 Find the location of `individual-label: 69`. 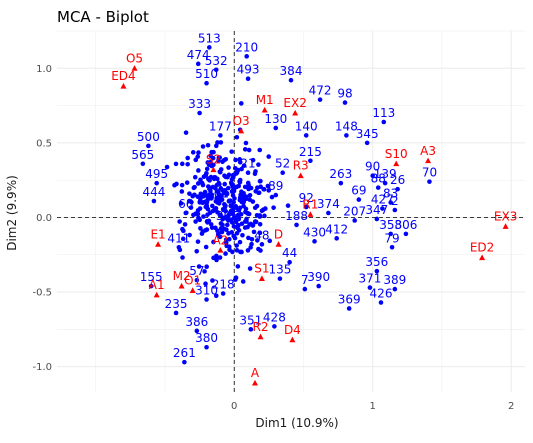

individual-label: 69 is located at coordinates (358, 191).